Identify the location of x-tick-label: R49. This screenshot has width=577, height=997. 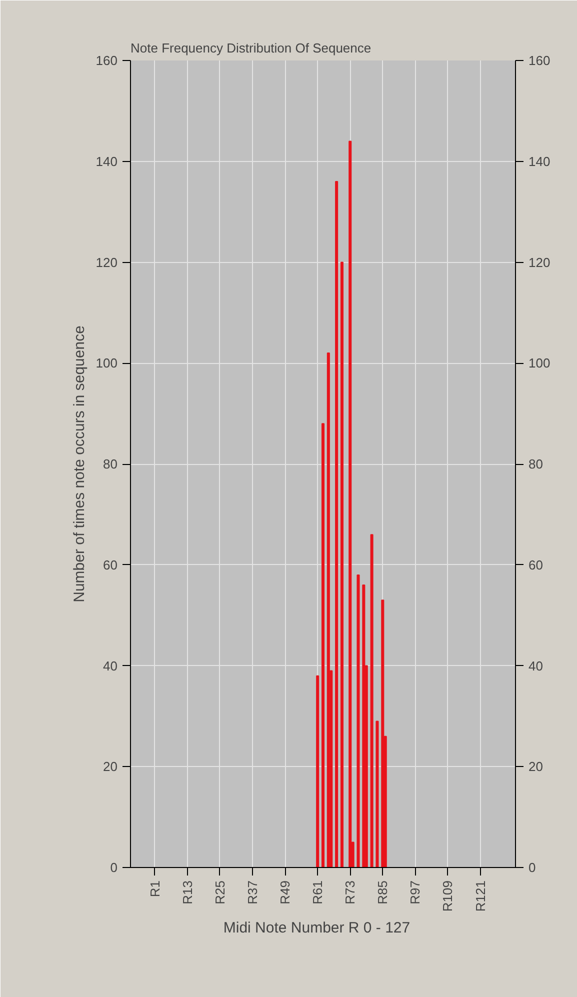
(285, 892).